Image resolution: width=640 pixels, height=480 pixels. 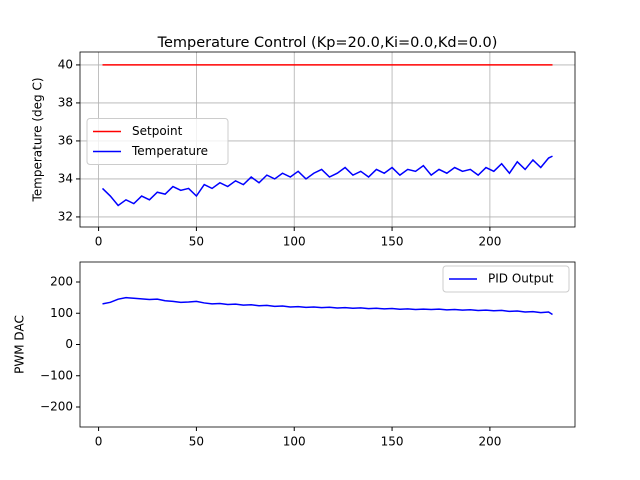 What do you see at coordinates (69, 344) in the screenshot?
I see `y-tick-label: 0` at bounding box center [69, 344].